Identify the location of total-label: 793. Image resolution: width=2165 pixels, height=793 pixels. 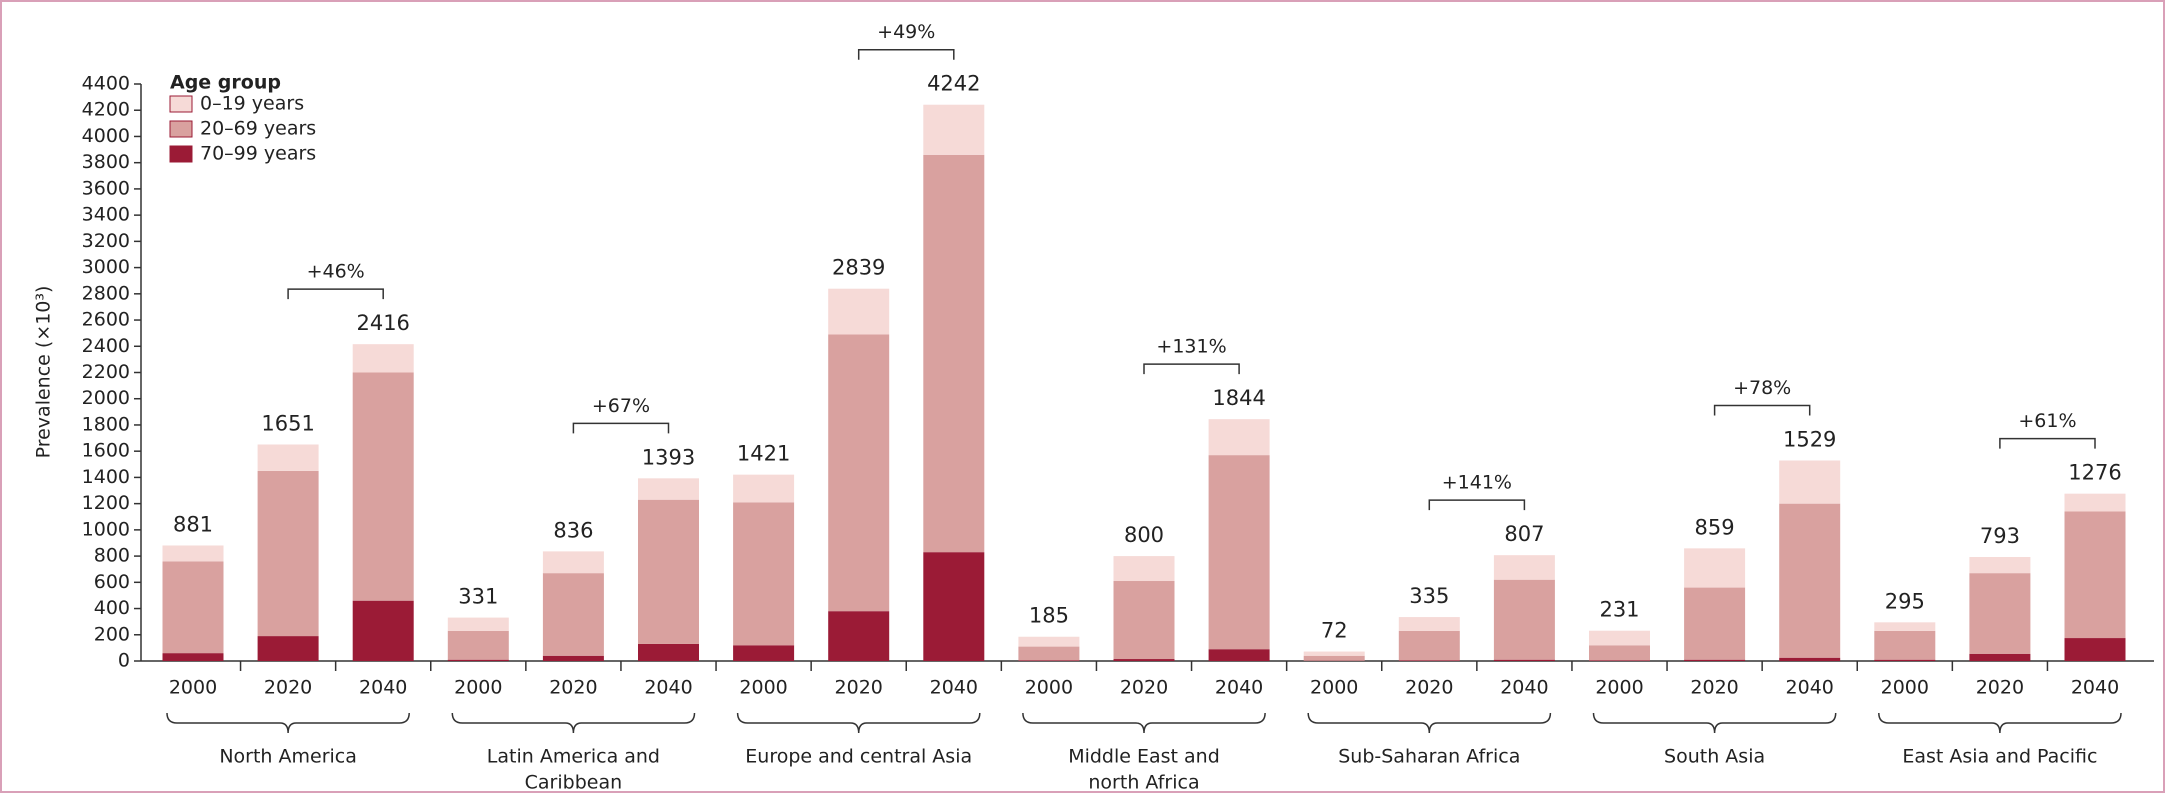
(2000, 536).